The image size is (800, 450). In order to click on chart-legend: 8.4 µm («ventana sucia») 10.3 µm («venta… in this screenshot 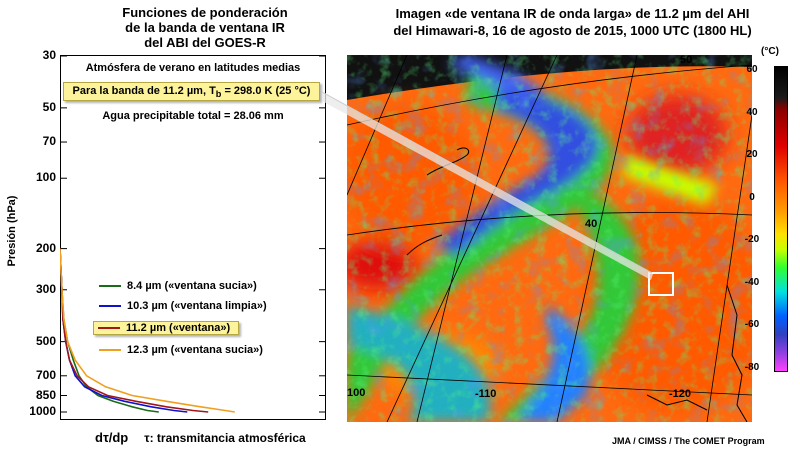, I will do `click(180, 318)`.